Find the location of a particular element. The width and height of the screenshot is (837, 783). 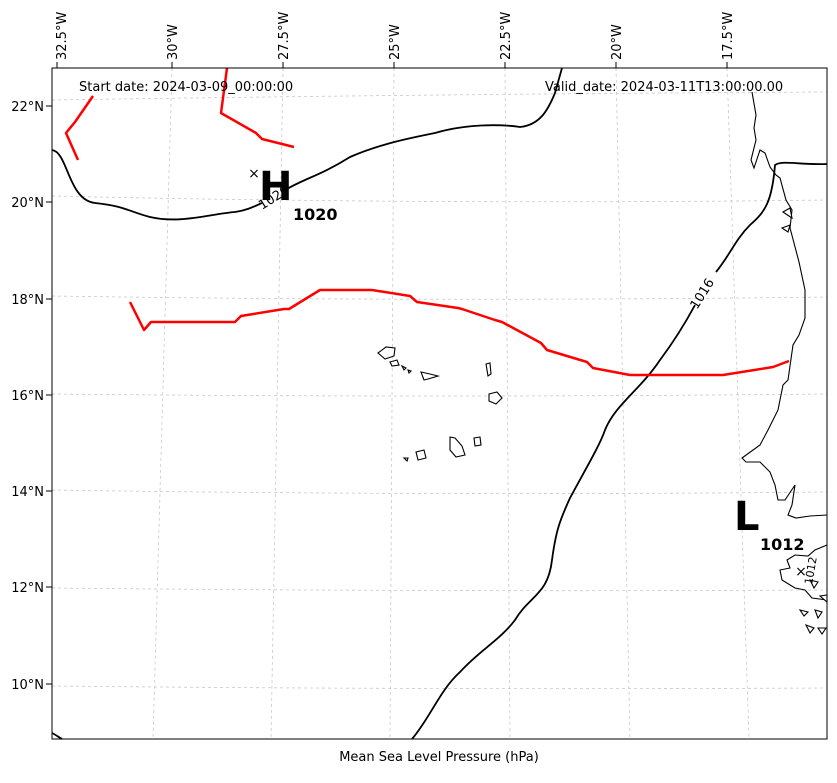

lon-tick-label: 32.5°W is located at coordinates (62, 36).